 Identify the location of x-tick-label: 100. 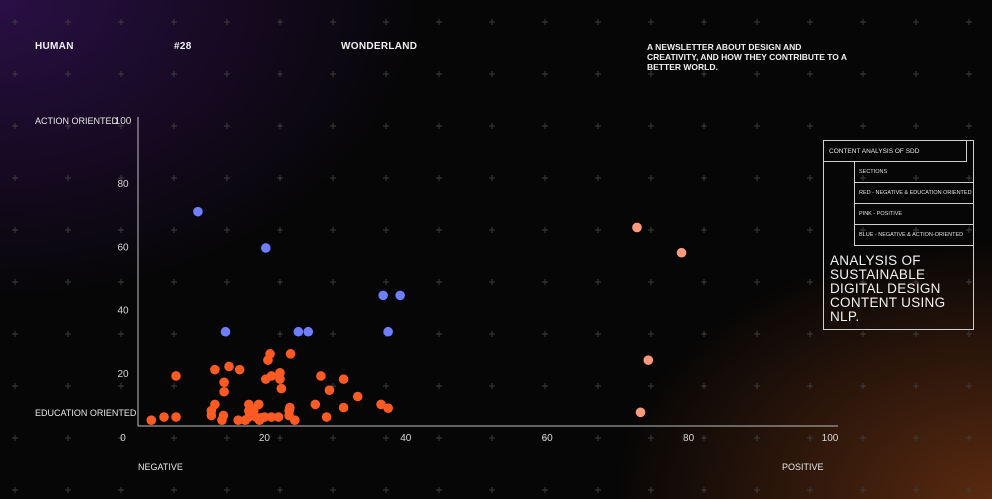
(830, 438).